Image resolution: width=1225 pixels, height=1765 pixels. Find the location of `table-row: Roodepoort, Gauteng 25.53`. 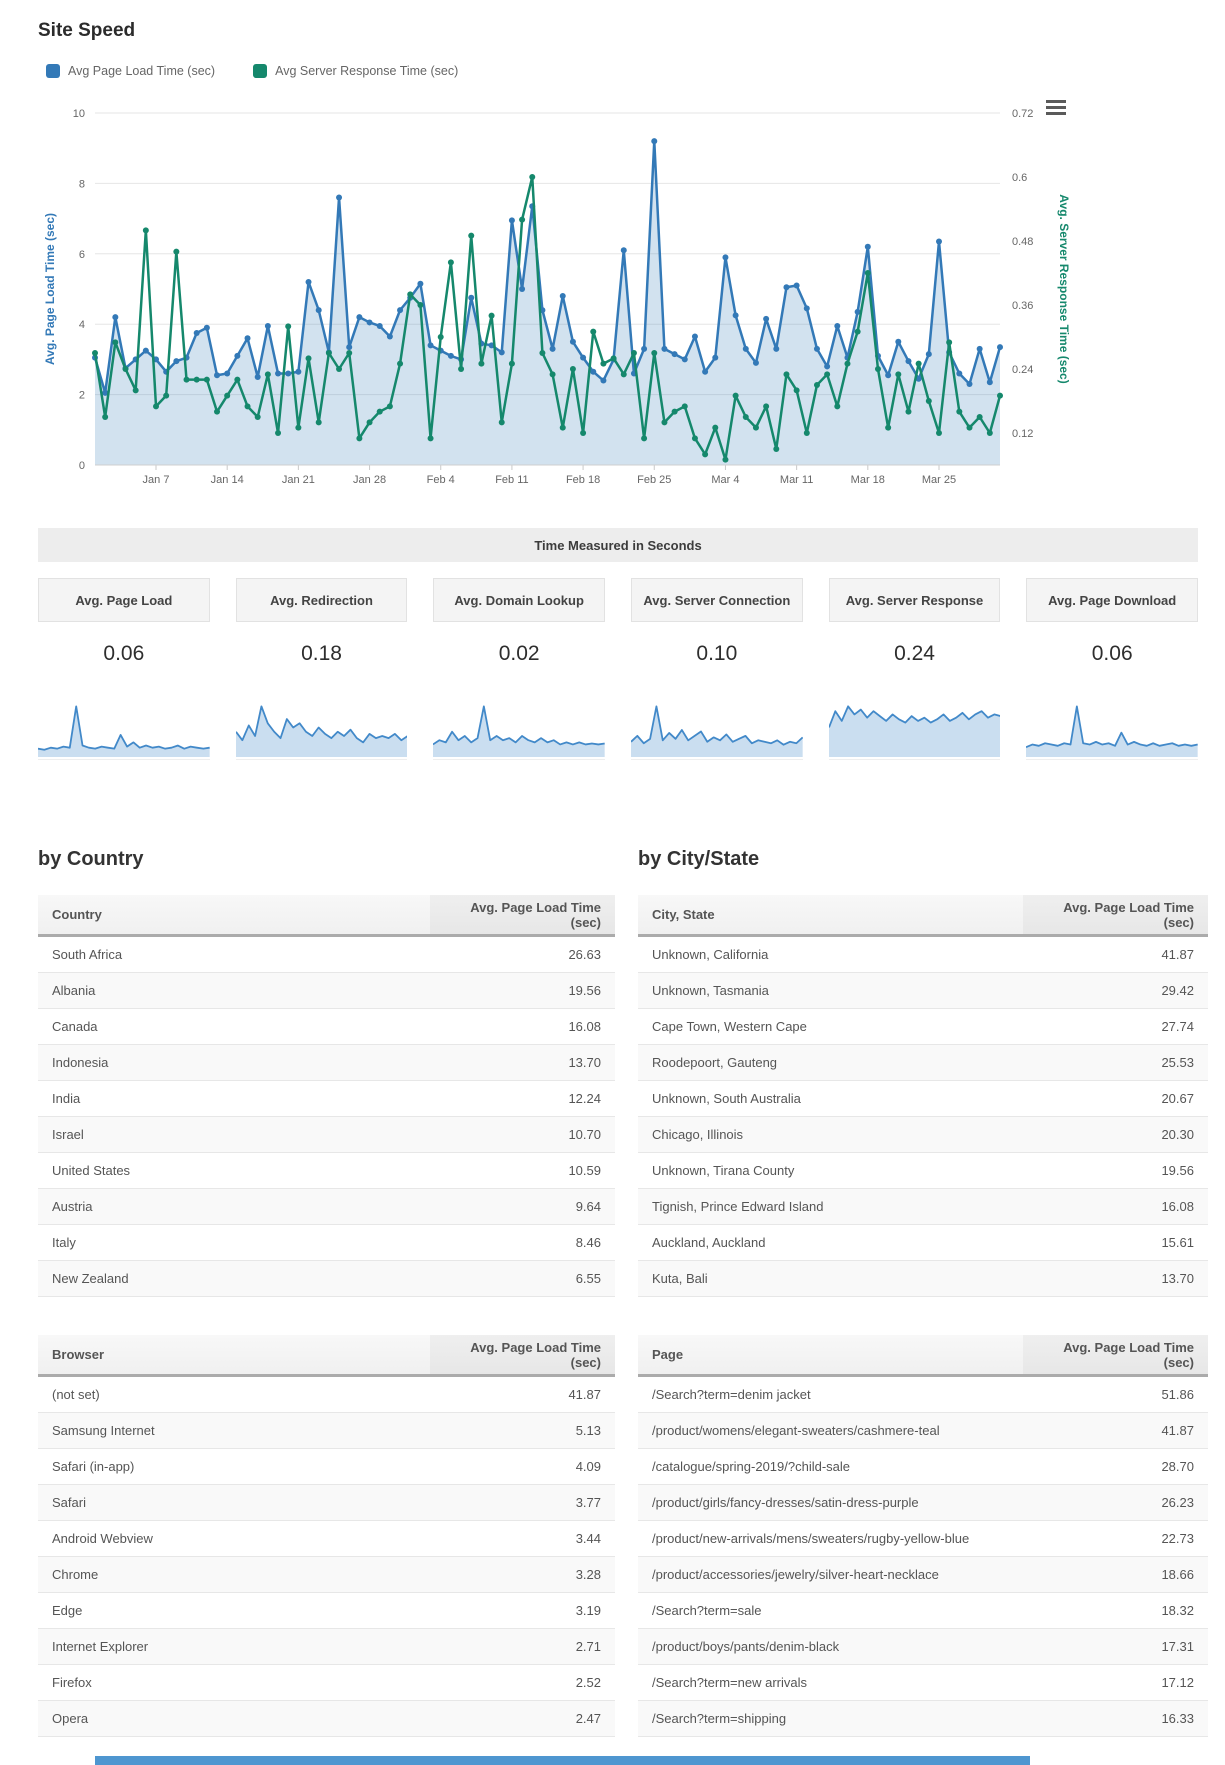

table-row: Roodepoort, Gauteng 25.53 is located at coordinates (923, 1063).